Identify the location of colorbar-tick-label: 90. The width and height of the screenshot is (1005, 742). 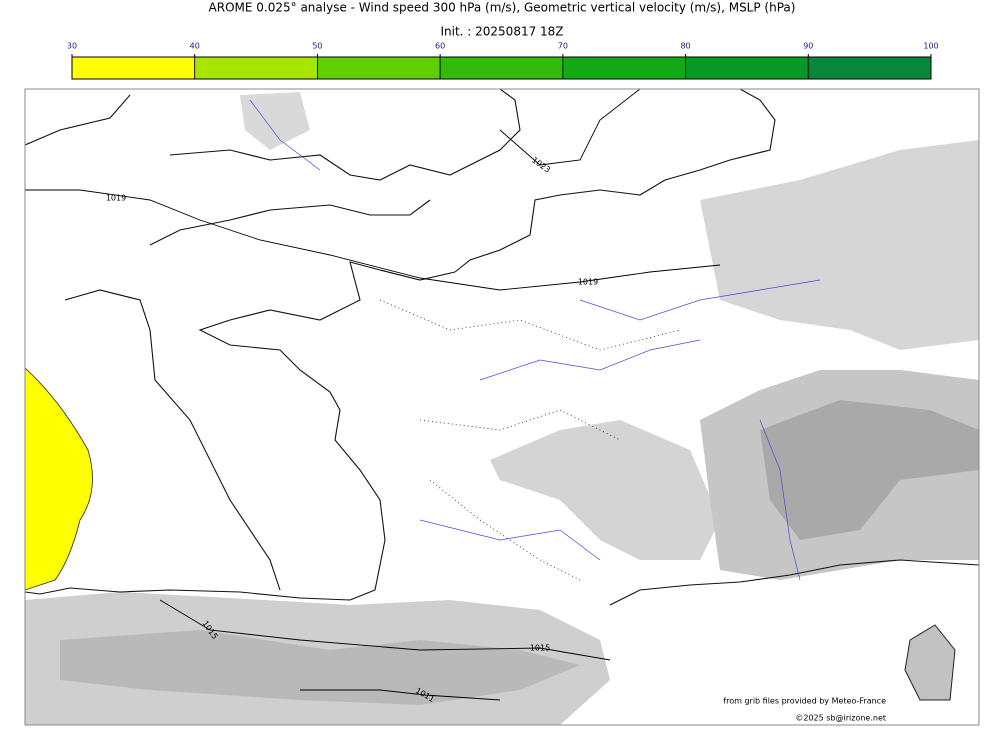
(808, 46).